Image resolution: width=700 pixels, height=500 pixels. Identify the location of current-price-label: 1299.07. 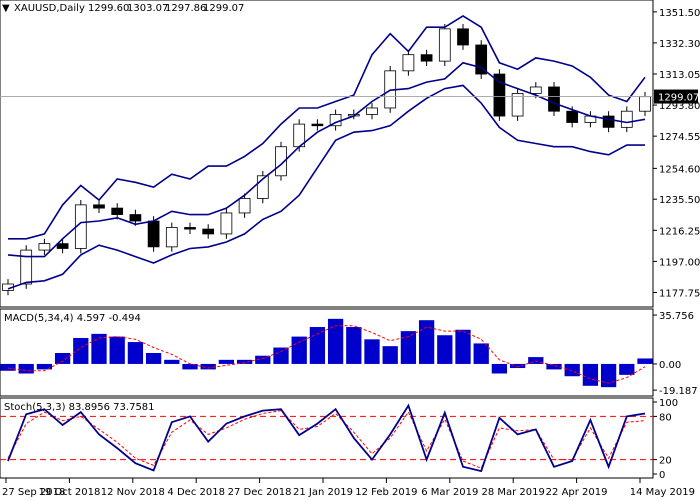
(678, 98).